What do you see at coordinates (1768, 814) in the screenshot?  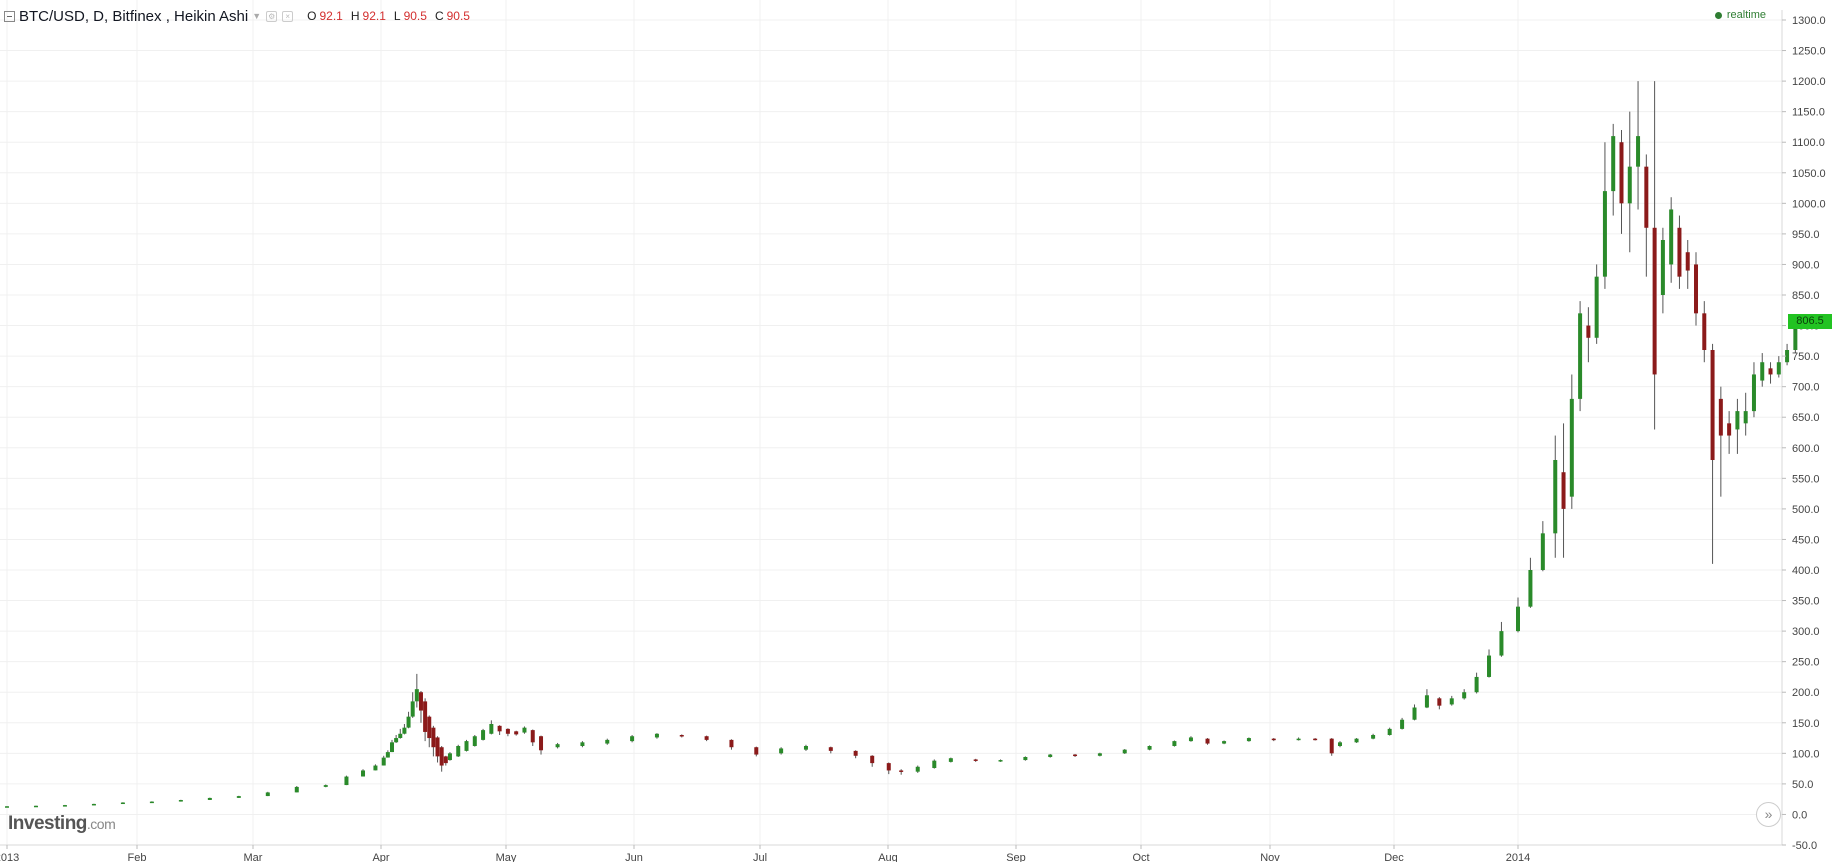 I see `double-chevron-right-icon: »` at bounding box center [1768, 814].